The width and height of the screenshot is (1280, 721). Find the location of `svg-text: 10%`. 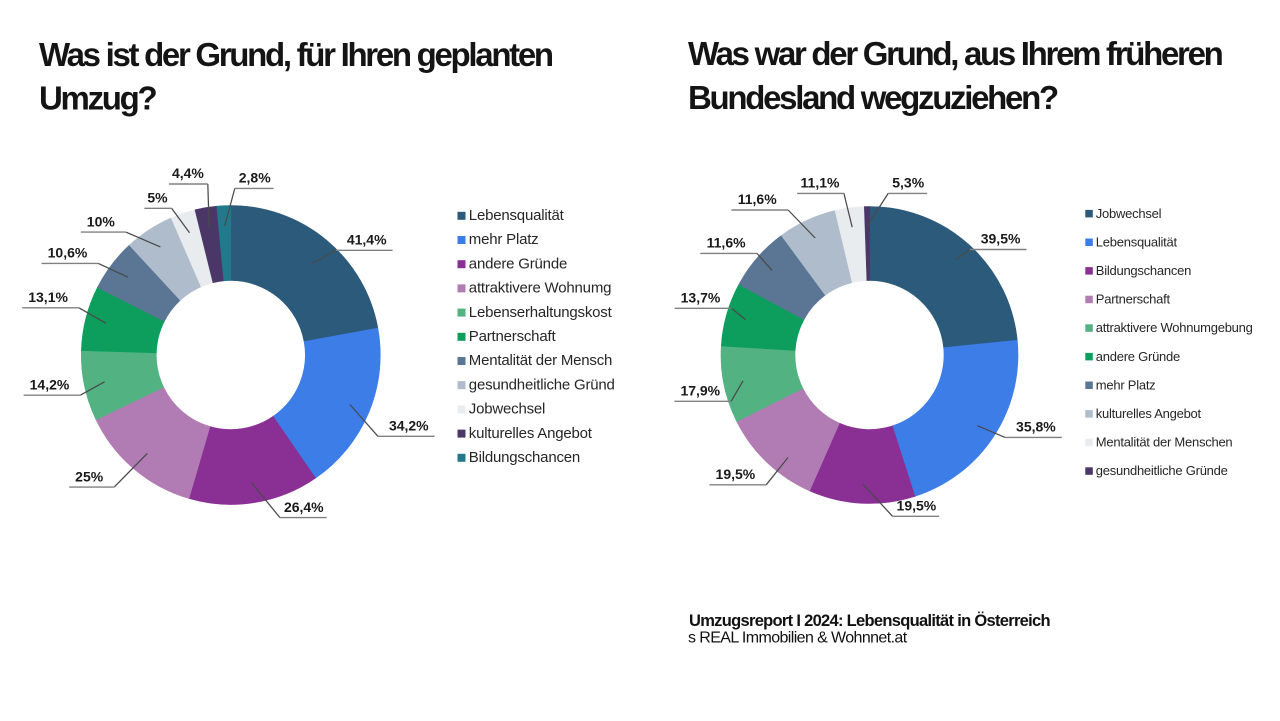

svg-text: 10% is located at coordinates (101, 221).